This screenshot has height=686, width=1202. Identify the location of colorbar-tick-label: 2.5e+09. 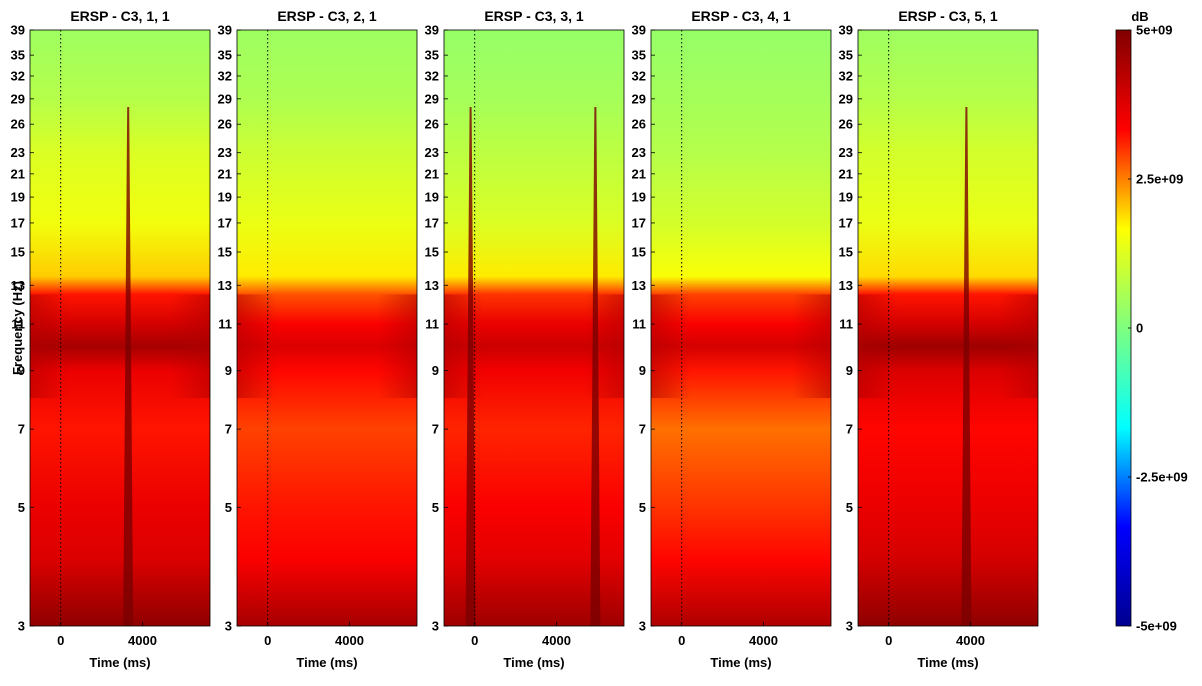
(1159, 179).